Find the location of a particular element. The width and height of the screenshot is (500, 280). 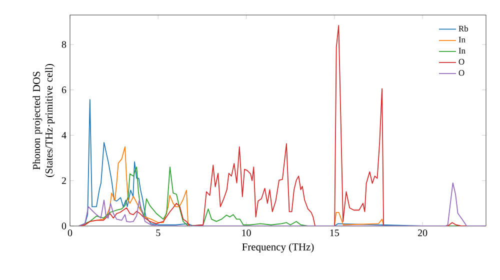

y-tick-label: 0 is located at coordinates (64, 226).